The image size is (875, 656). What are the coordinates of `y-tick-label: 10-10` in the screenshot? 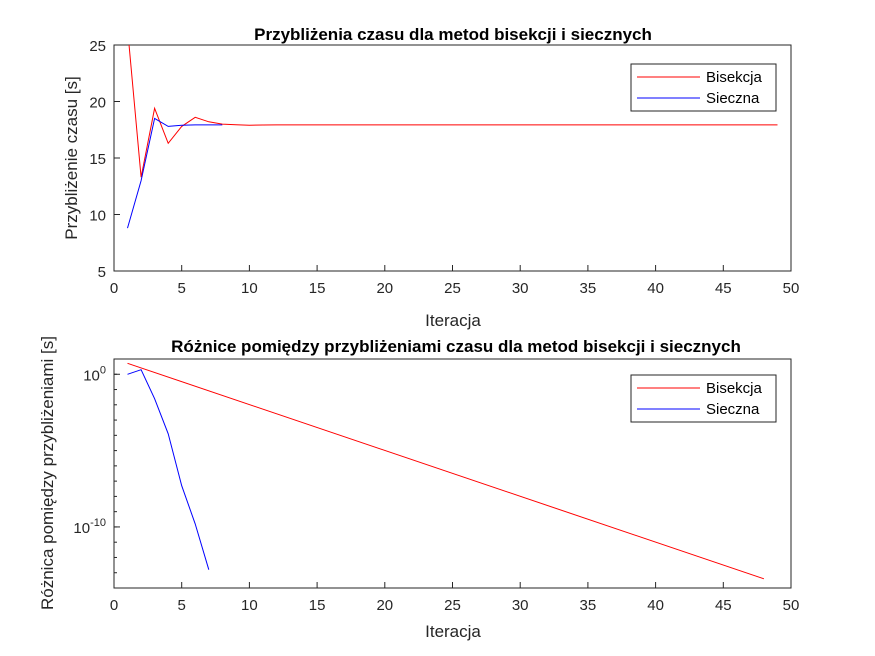 It's located at (89, 527).